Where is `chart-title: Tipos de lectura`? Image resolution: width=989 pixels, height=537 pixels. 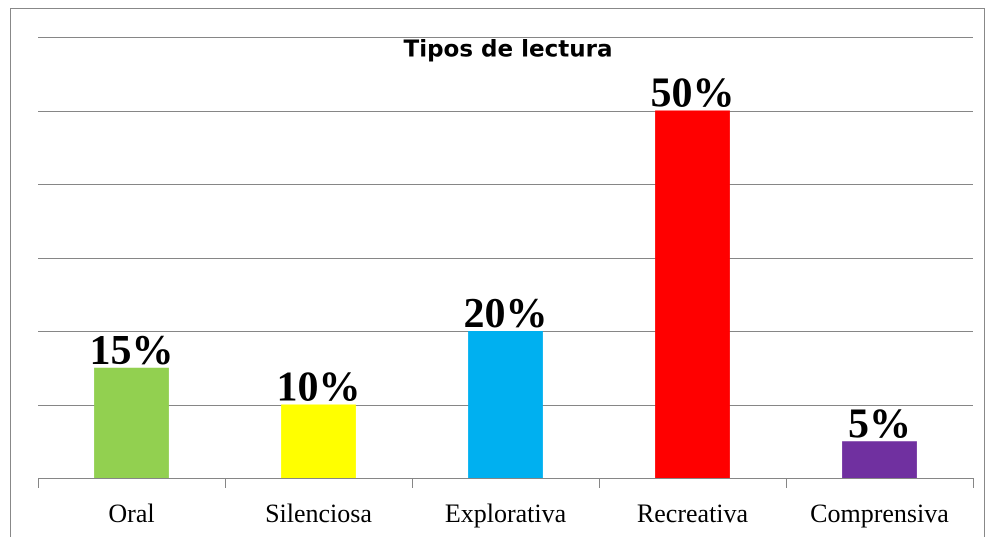 chart-title: Tipos de lectura is located at coordinates (508, 50).